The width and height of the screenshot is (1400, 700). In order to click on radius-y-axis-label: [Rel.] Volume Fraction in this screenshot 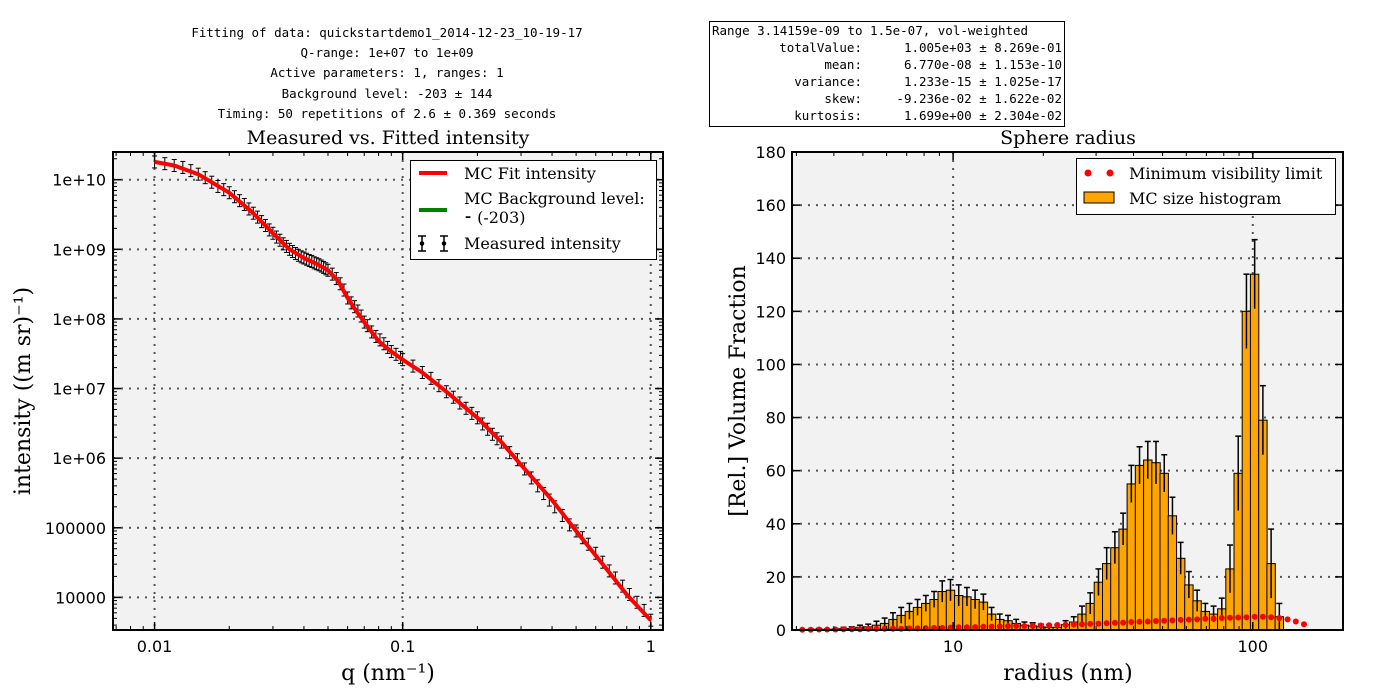, I will do `click(738, 390)`.